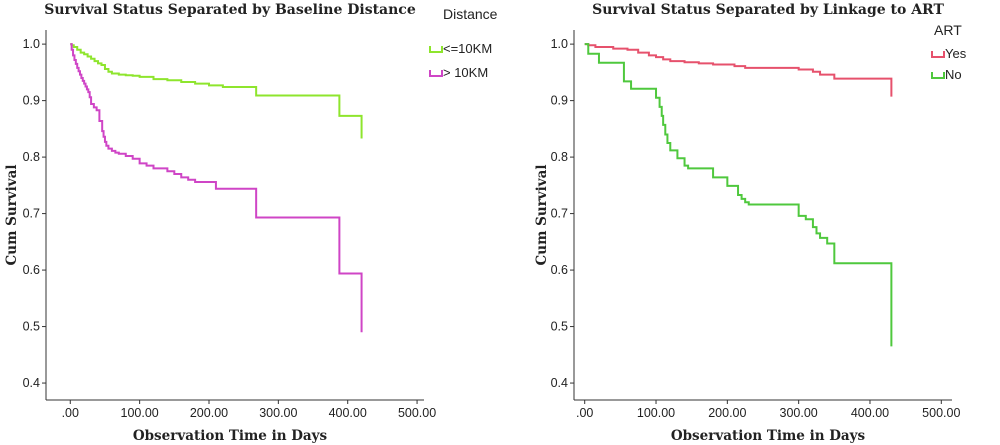 The image size is (1000, 445). What do you see at coordinates (956, 53) in the screenshot?
I see `legend-label: Yes` at bounding box center [956, 53].